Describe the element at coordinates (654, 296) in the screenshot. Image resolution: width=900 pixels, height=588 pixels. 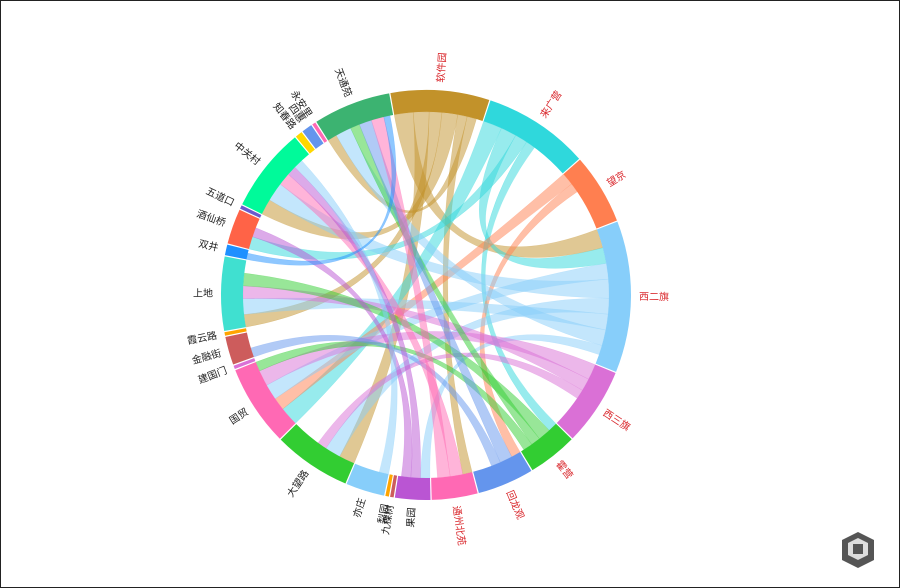
I see `node-label: 西二旗` at that location.